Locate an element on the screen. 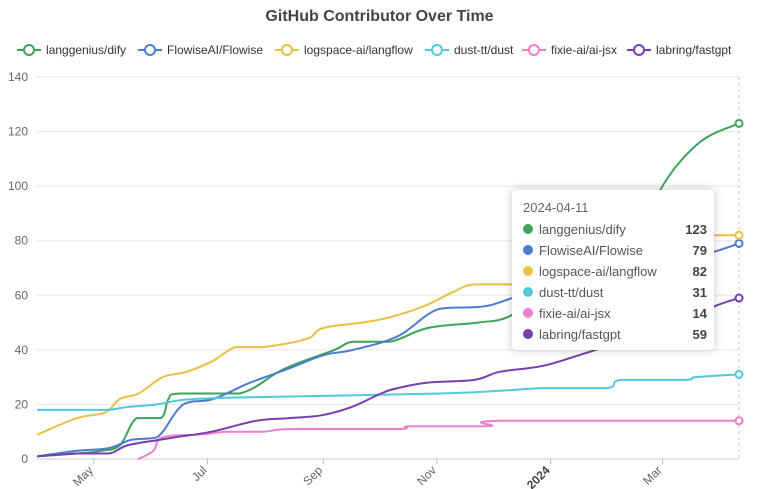  series-line-fixie-ai-ai-jsx is located at coordinates (438, 439).